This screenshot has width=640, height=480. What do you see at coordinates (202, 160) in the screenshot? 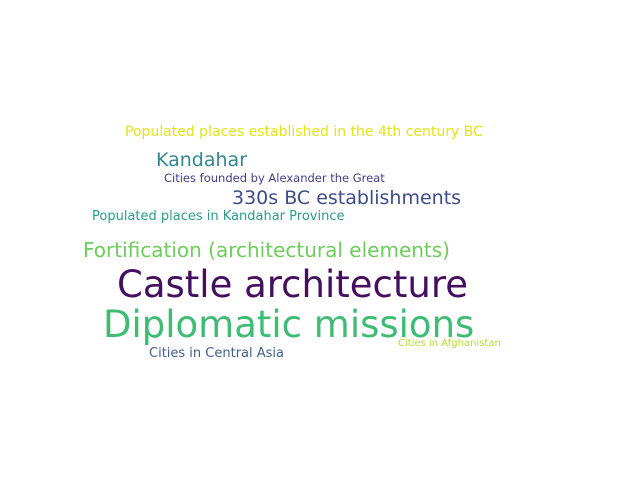
I see `word-kandahar: Kandahar` at bounding box center [202, 160].